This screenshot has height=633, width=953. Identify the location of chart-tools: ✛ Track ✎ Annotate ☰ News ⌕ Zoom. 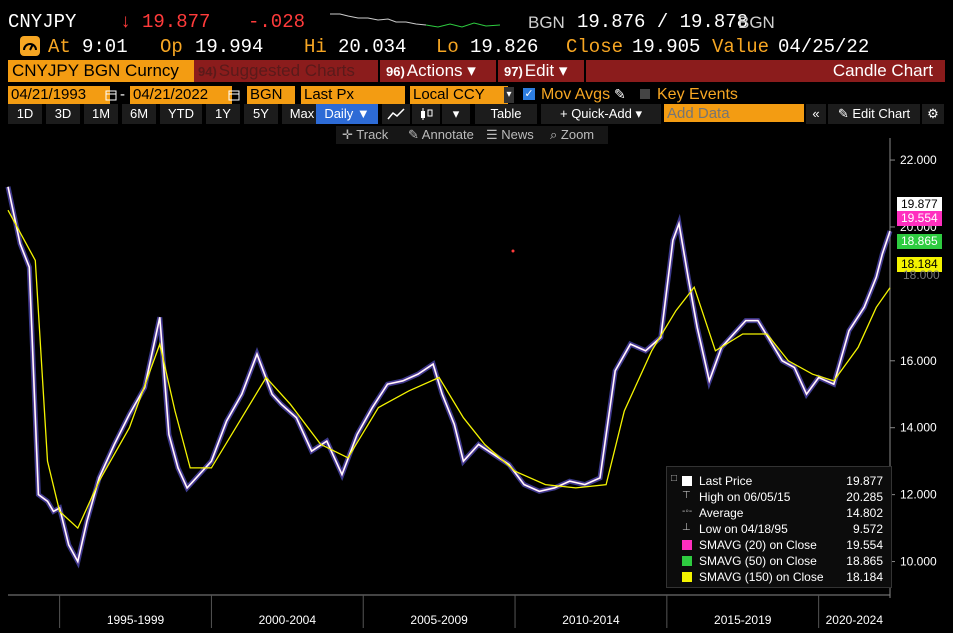
(472, 135).